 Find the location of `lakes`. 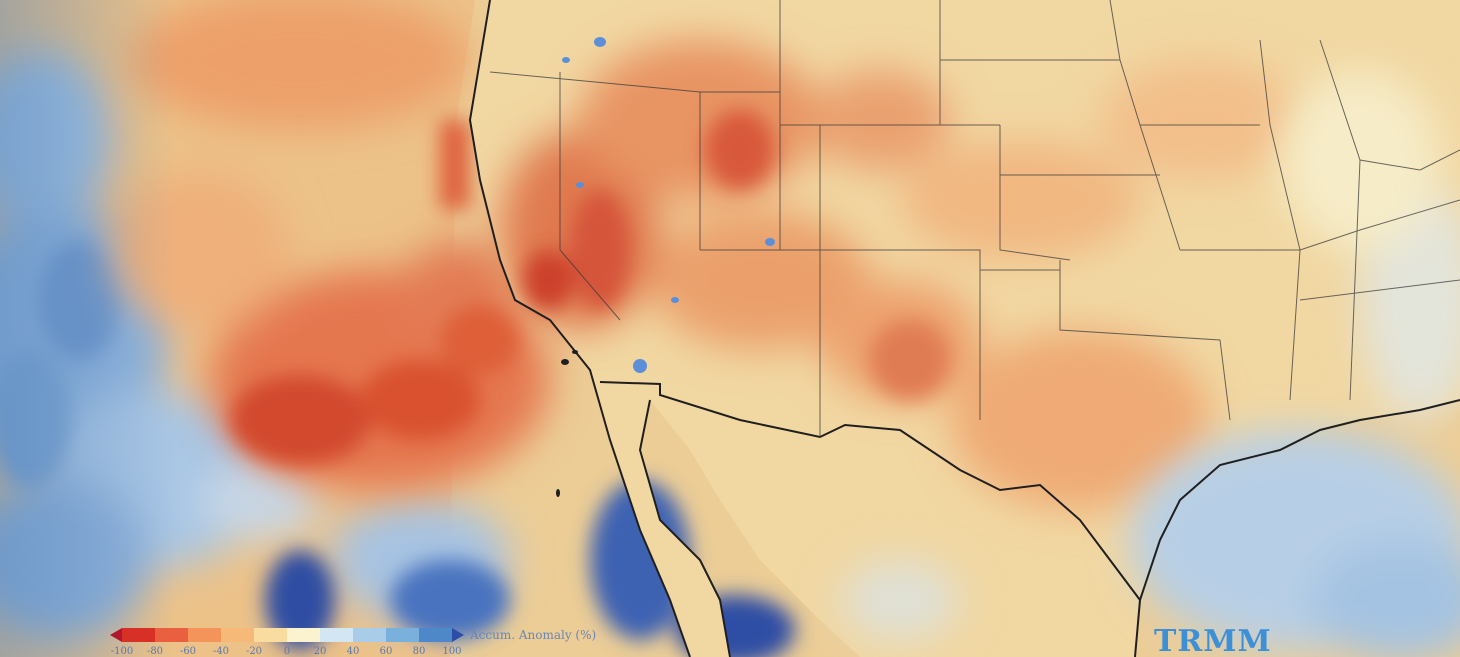

lakes is located at coordinates (668, 205).